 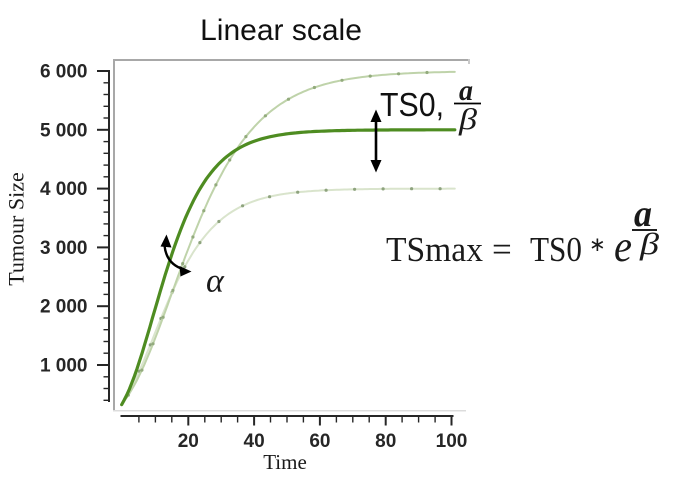 What do you see at coordinates (64, 307) in the screenshot?
I see `svg-text: 2 000` at bounding box center [64, 307].